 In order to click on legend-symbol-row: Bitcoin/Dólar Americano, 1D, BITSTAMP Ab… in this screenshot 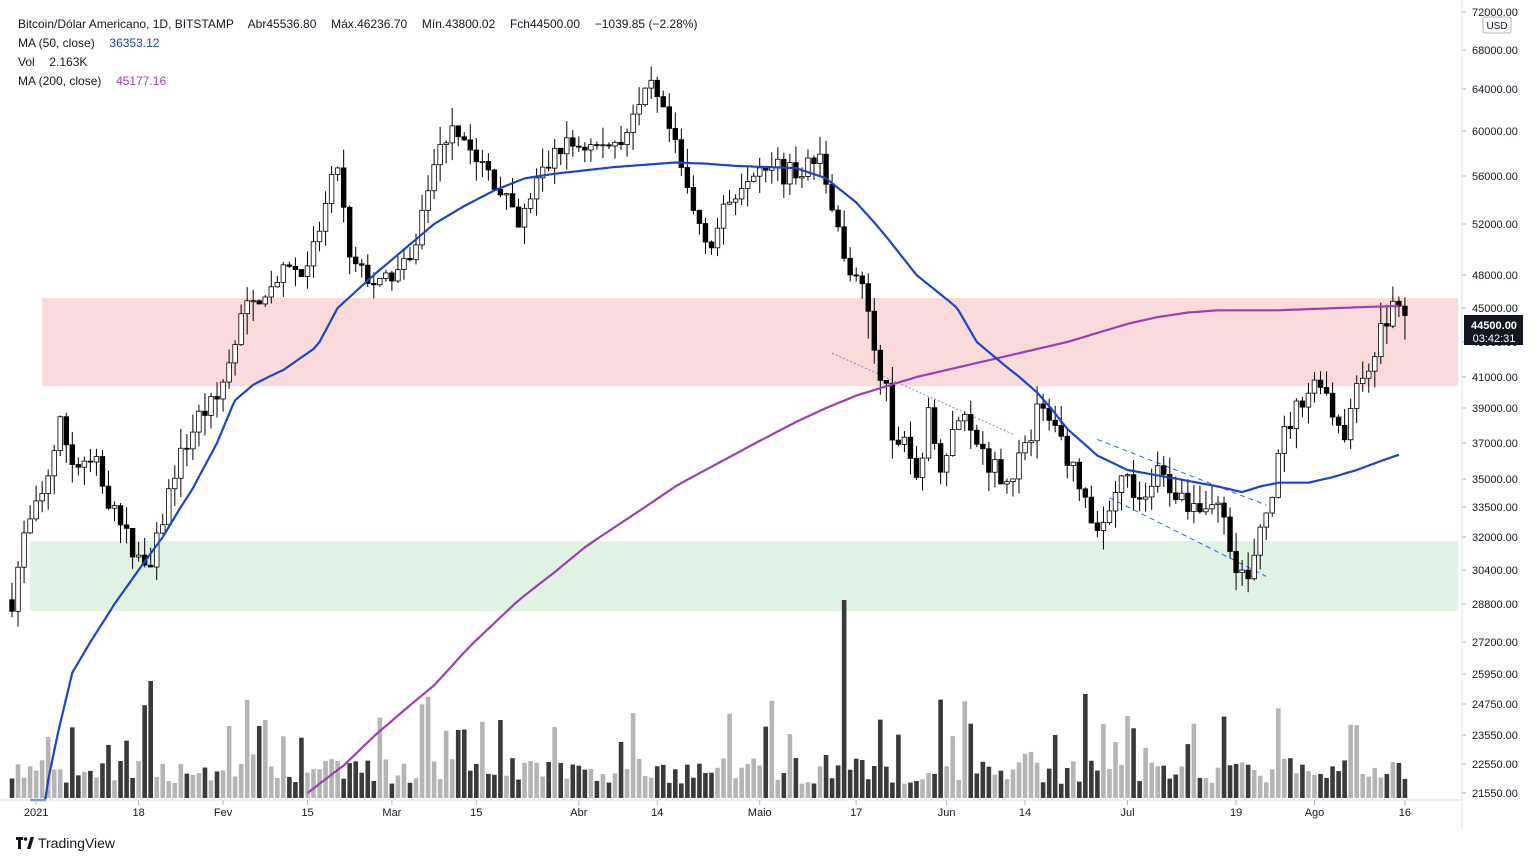, I will do `click(357, 24)`.